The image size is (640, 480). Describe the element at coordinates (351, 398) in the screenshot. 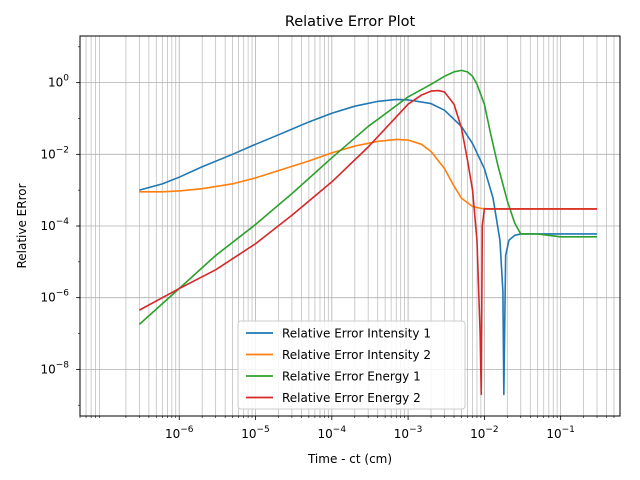

I see `legend-label: Relative Error Energy 2` at that location.